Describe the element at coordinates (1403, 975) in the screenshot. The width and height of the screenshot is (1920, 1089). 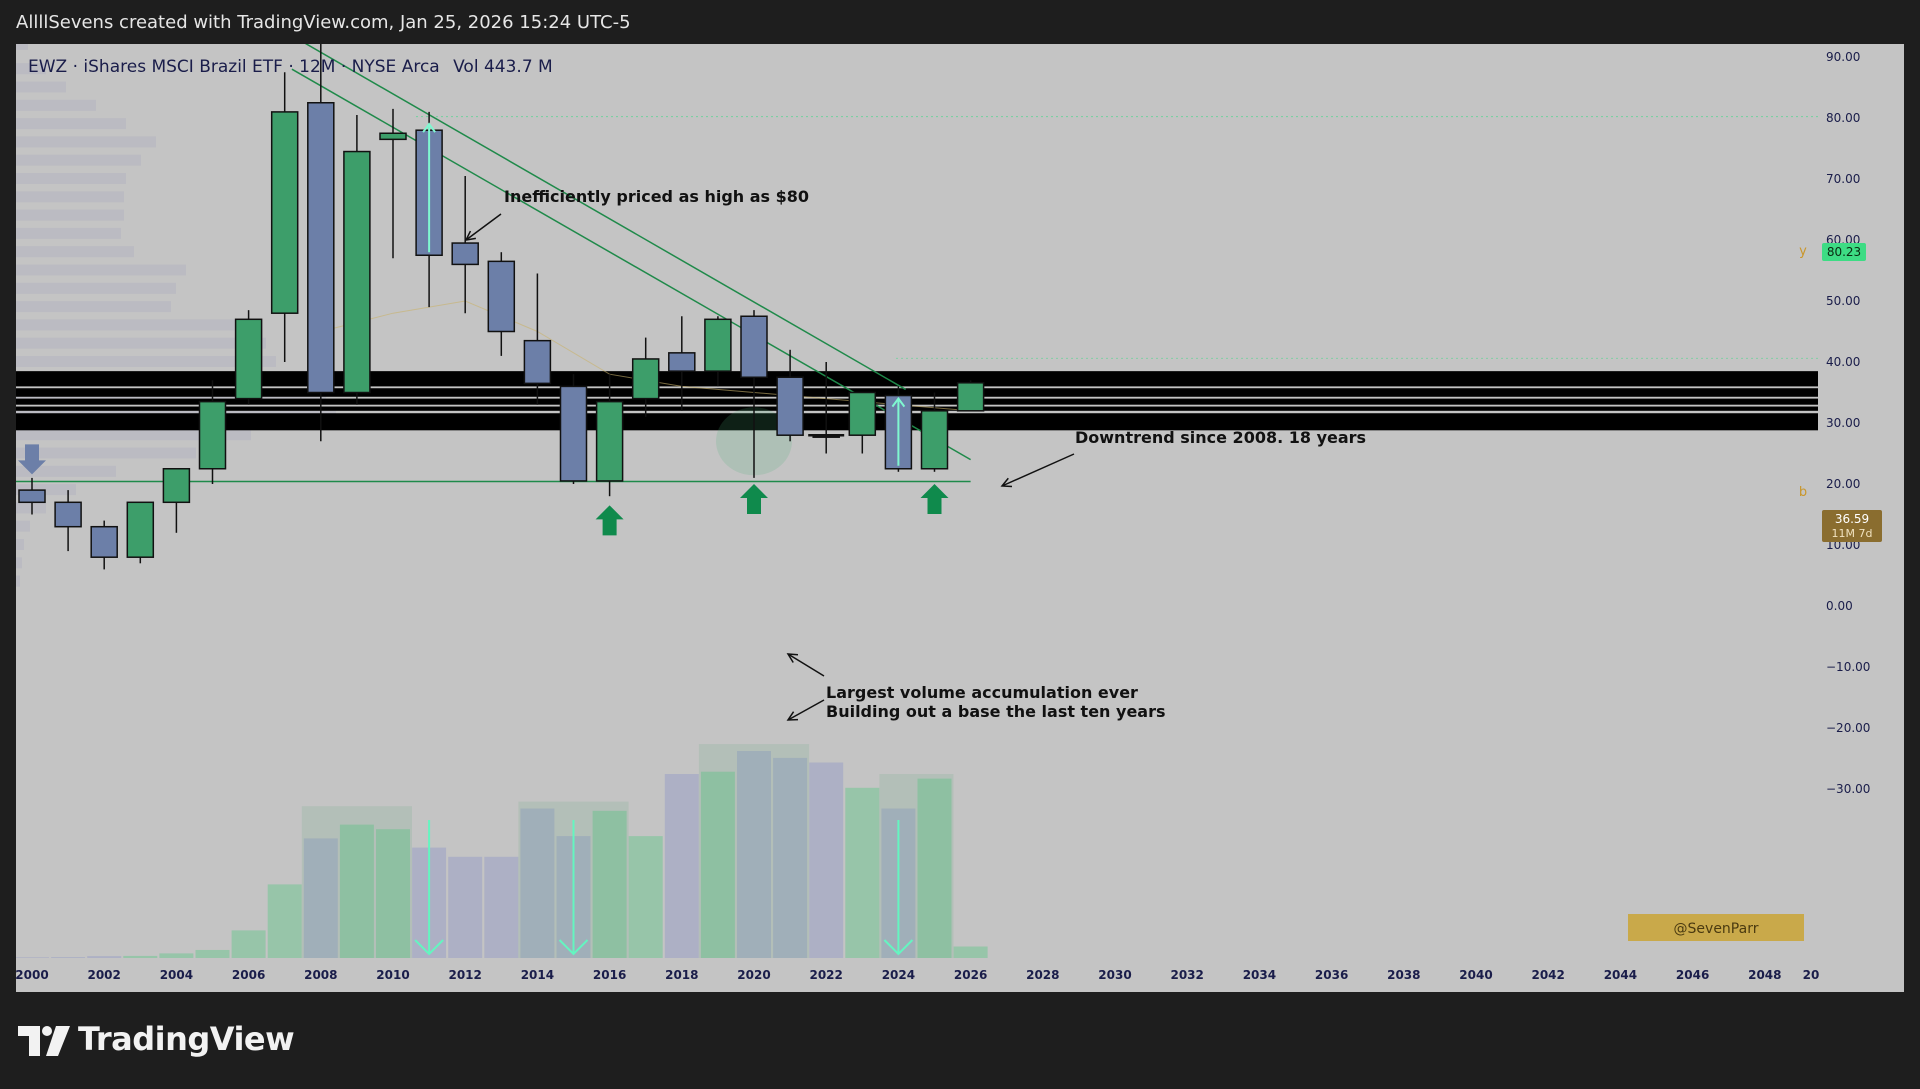
I see `time-tick-label: 2038` at that location.